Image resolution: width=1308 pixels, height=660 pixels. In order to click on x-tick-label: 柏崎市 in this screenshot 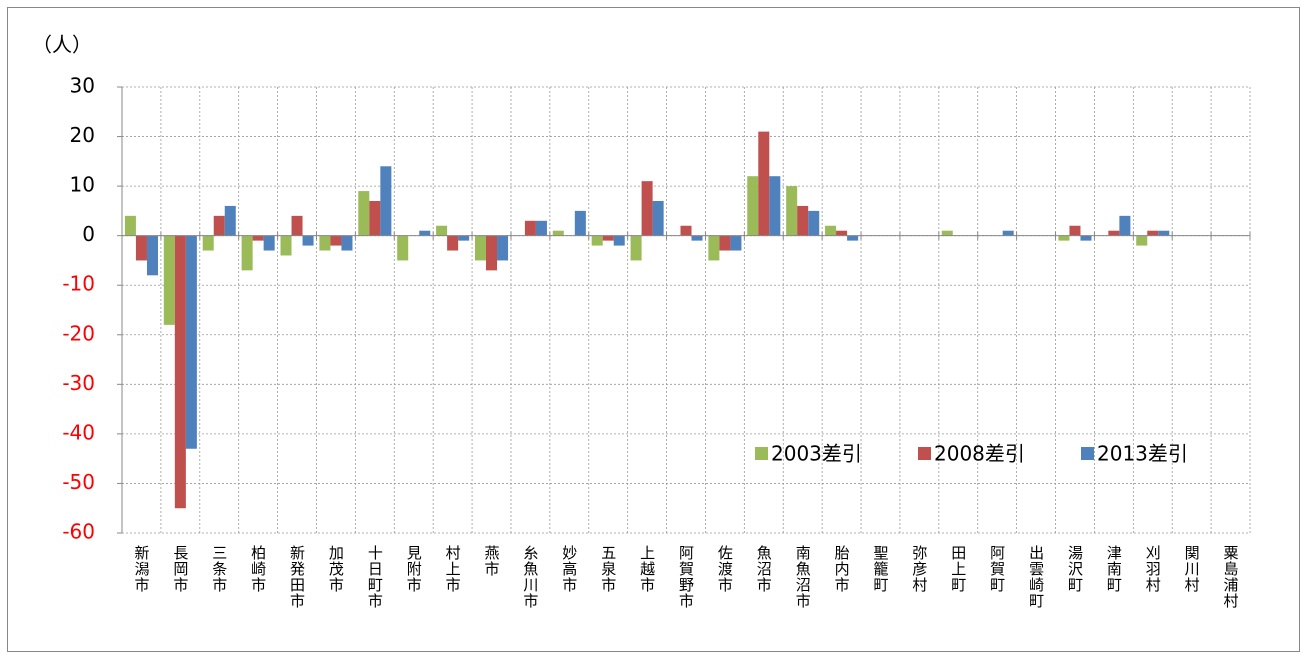, I will do `click(258, 569)`.